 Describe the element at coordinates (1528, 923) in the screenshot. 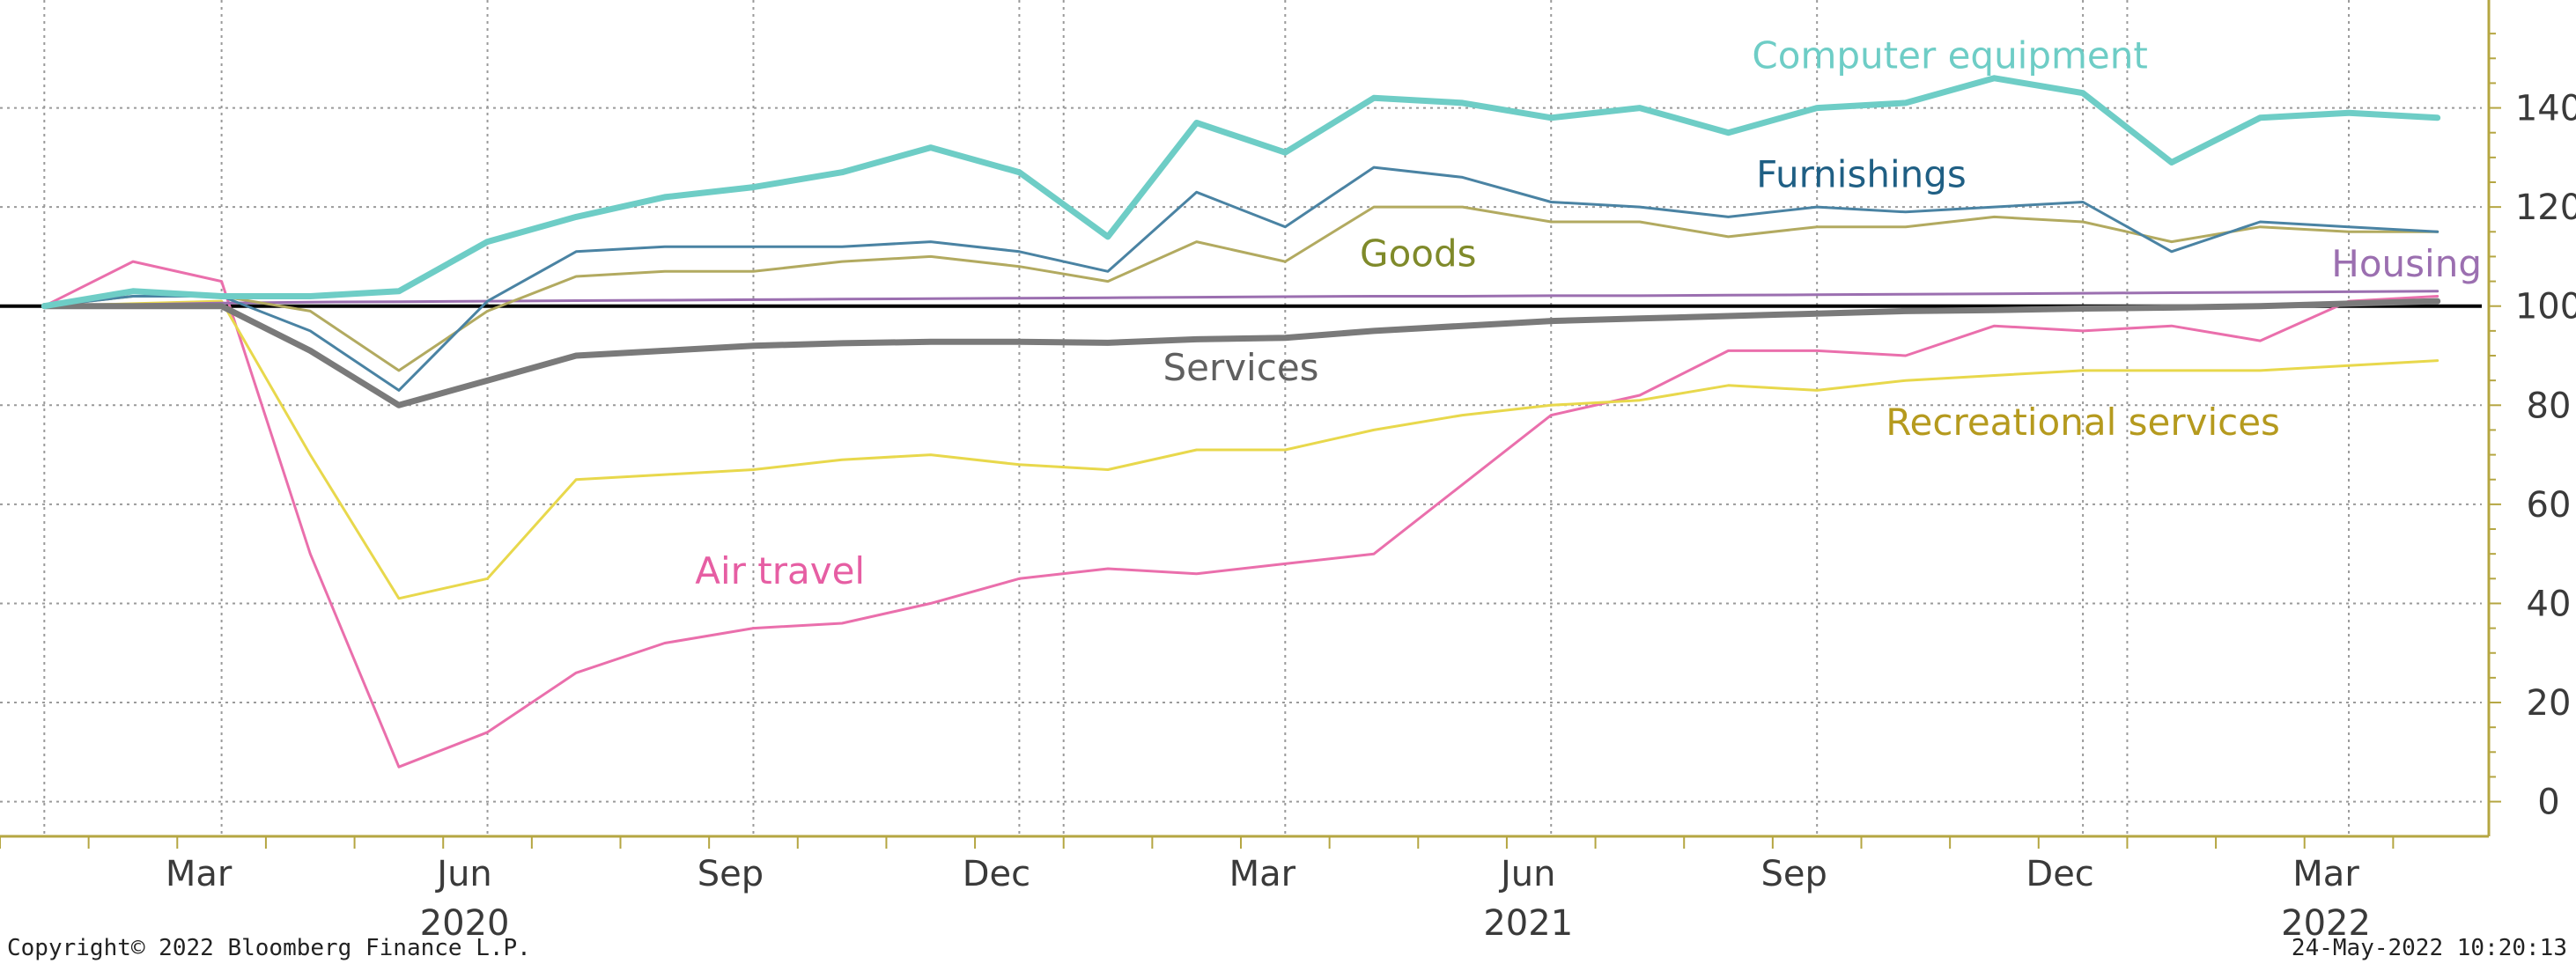

I see `x-year-label: 2021` at that location.